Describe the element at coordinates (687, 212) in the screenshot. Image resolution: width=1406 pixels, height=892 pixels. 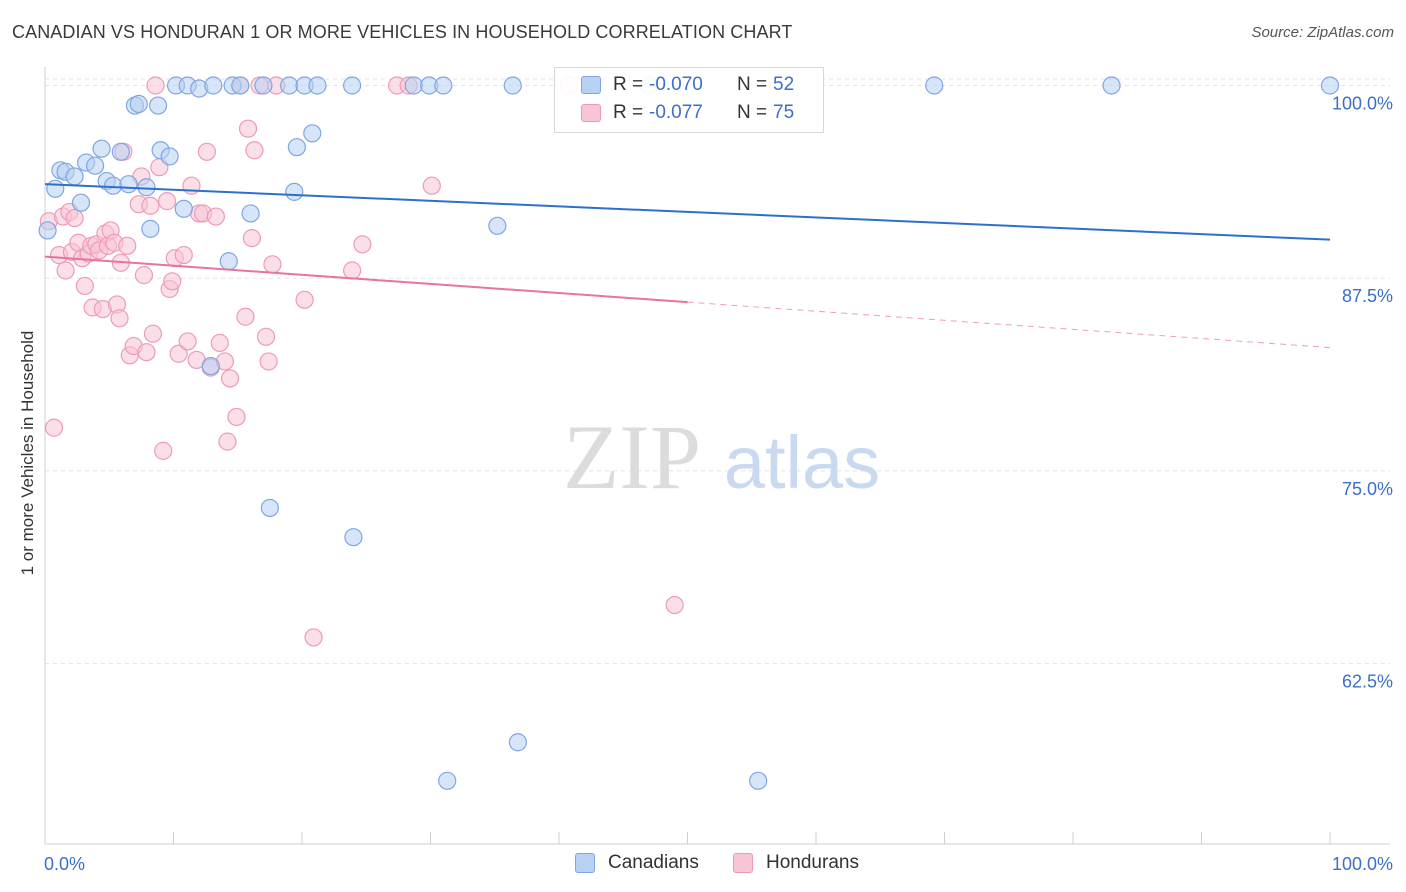
I see `canadians-trendline` at that location.